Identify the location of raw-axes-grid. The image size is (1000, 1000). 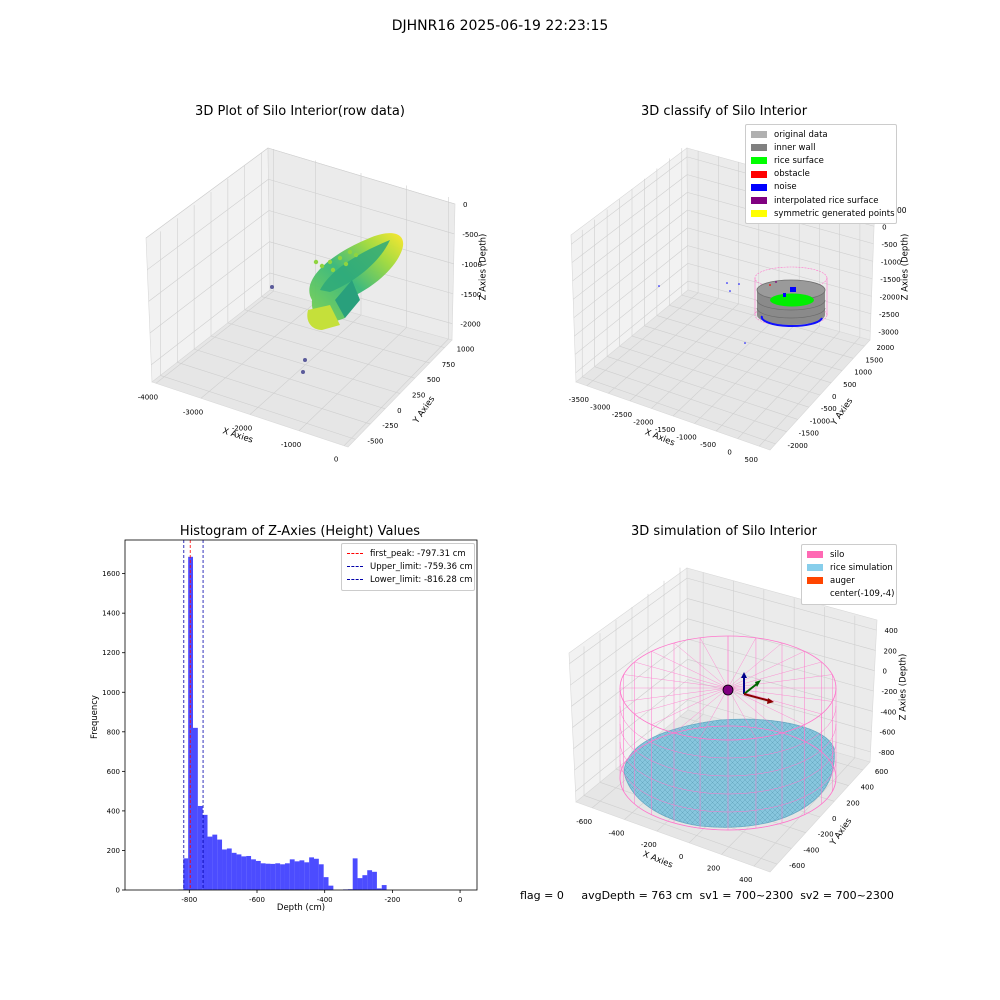
(300, 296).